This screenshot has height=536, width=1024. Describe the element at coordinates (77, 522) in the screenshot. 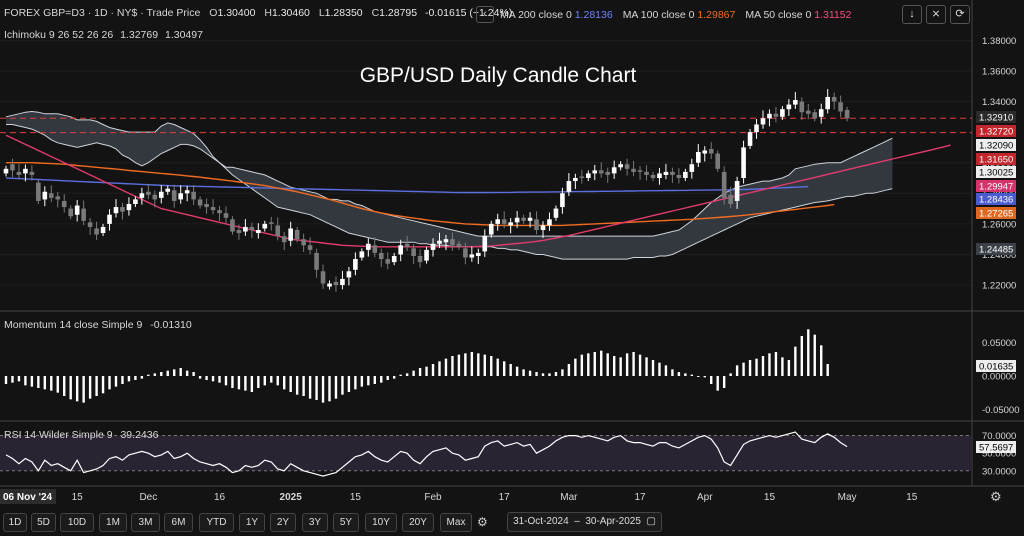

I see `range-button-10d: 10D` at that location.